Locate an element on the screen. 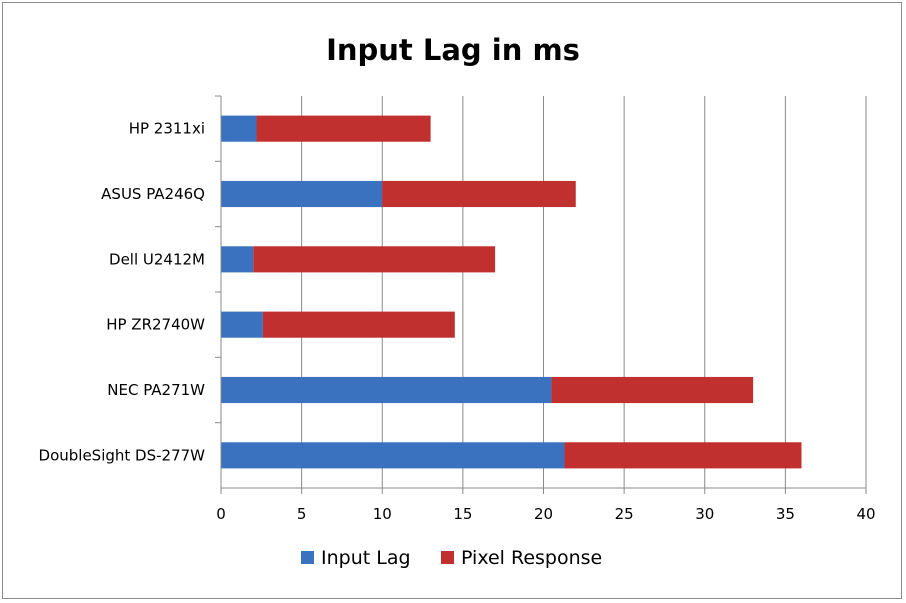 This screenshot has width=906, height=603. category-label: DoubleSight DS-277W is located at coordinates (122, 455).